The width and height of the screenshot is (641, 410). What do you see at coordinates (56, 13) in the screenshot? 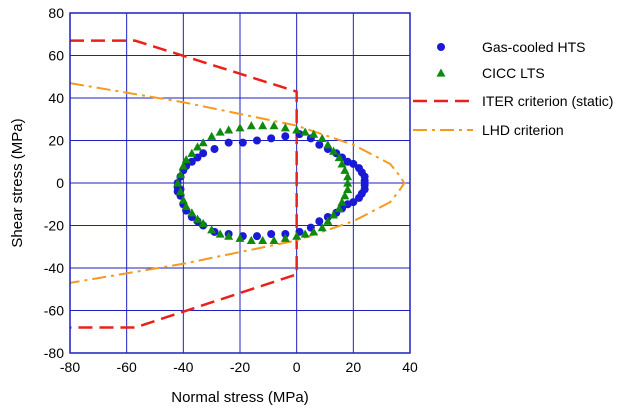
I see `y-tick-label: 80` at bounding box center [56, 13].